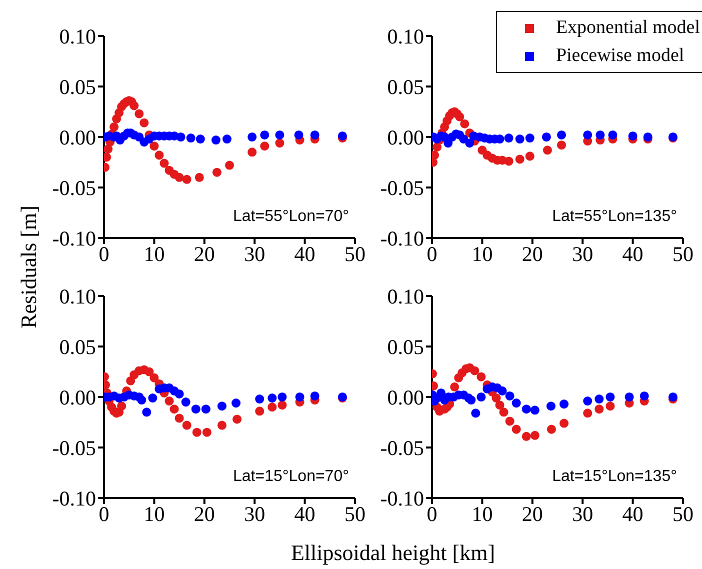  I want to click on annotation: Lat=15°Lon=70°, so click(290, 477).